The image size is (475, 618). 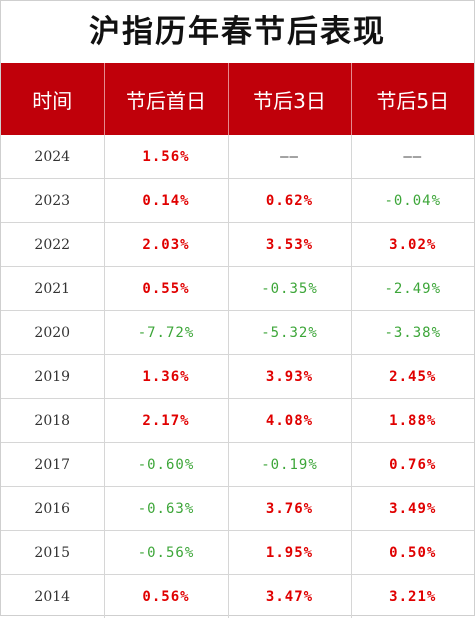 I want to click on day5-cell: 0.76%, so click(x=412, y=465).